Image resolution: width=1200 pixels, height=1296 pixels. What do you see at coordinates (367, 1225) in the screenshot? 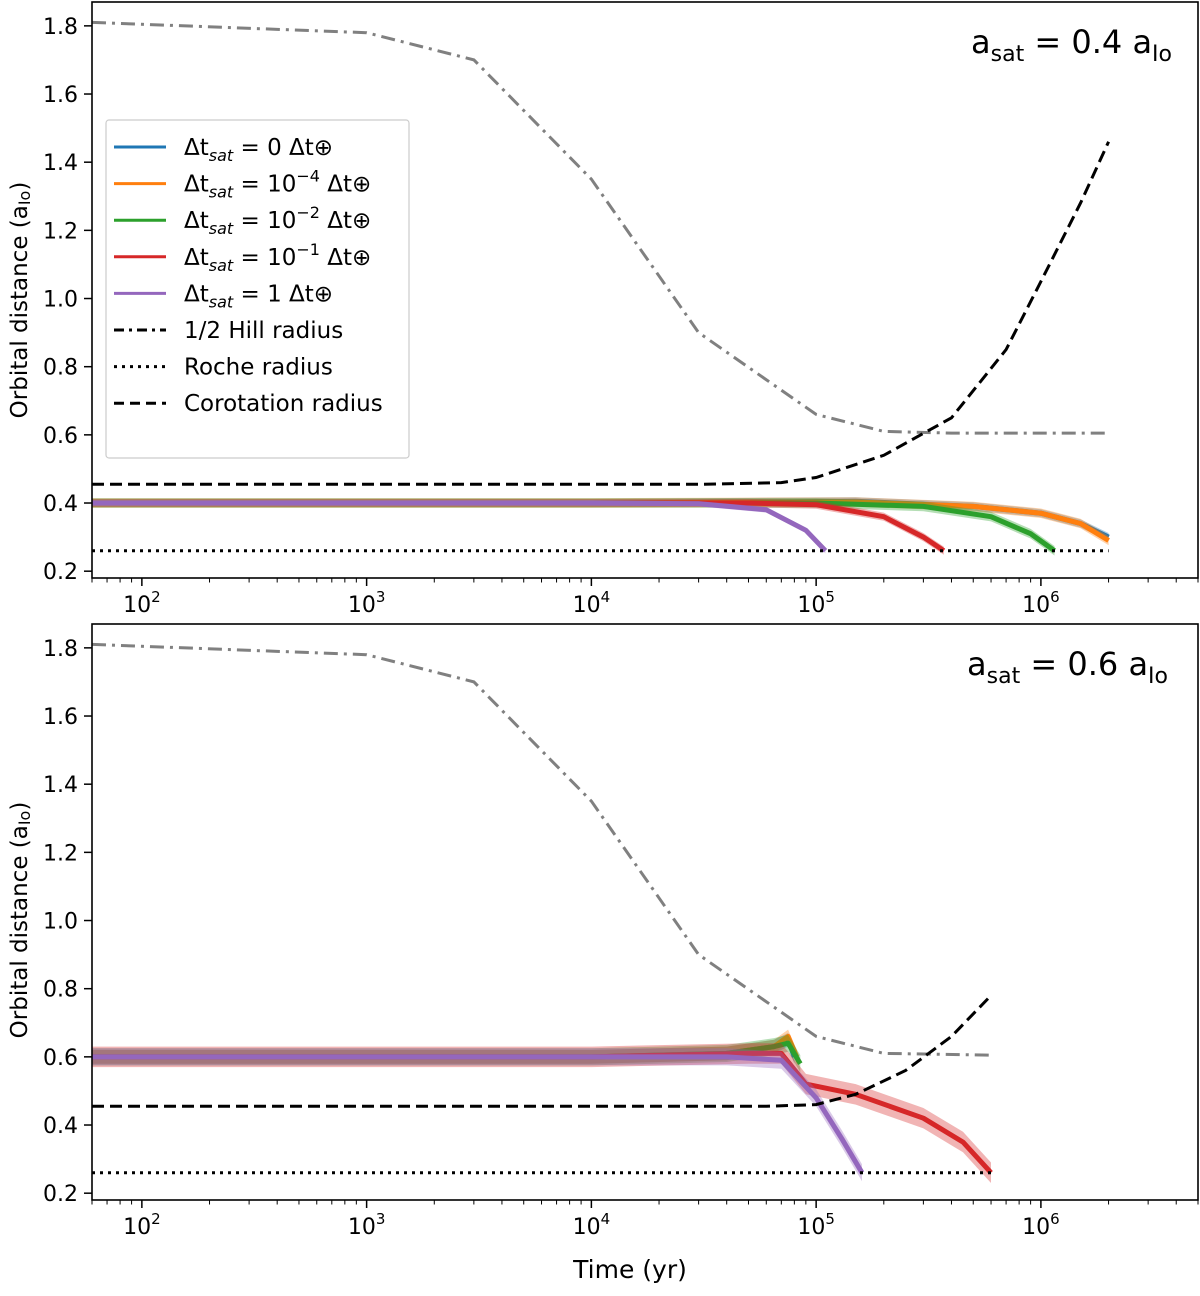
I see `bottom-x-tick-label: 10³` at bounding box center [367, 1225].